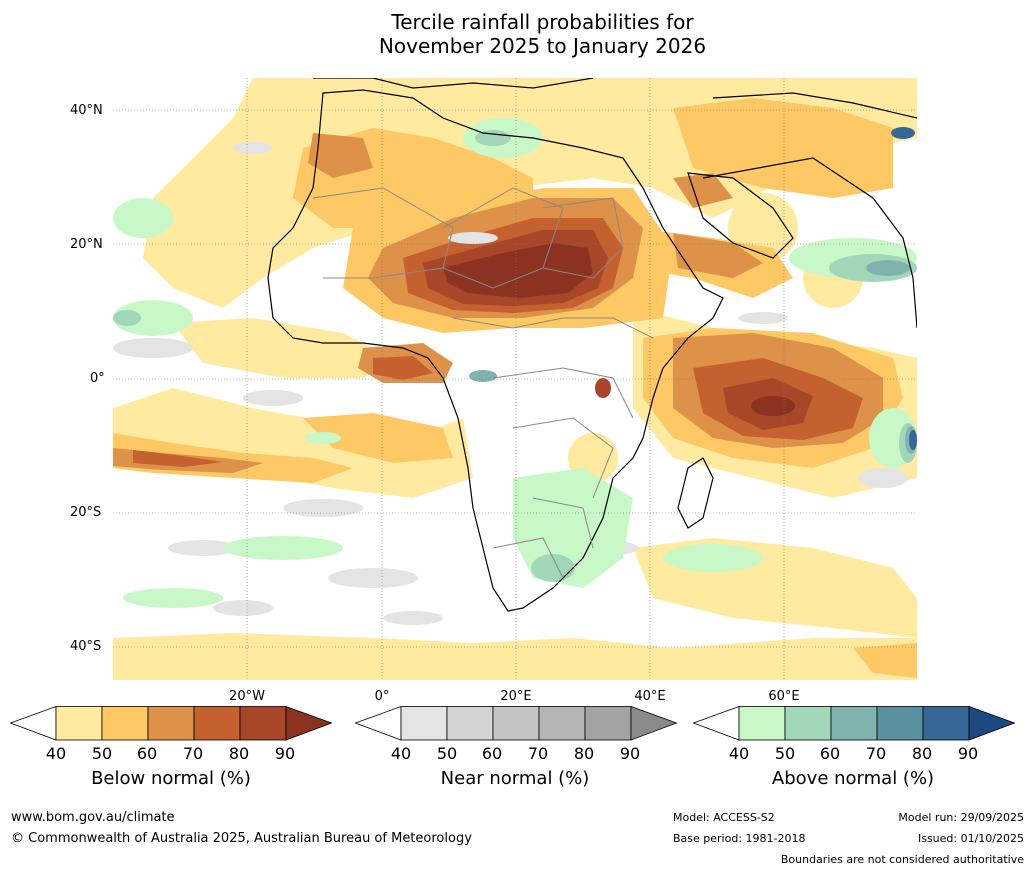 The width and height of the screenshot is (1035, 873). Describe the element at coordinates (538, 753) in the screenshot. I see `tick-near-70: 70` at that location.